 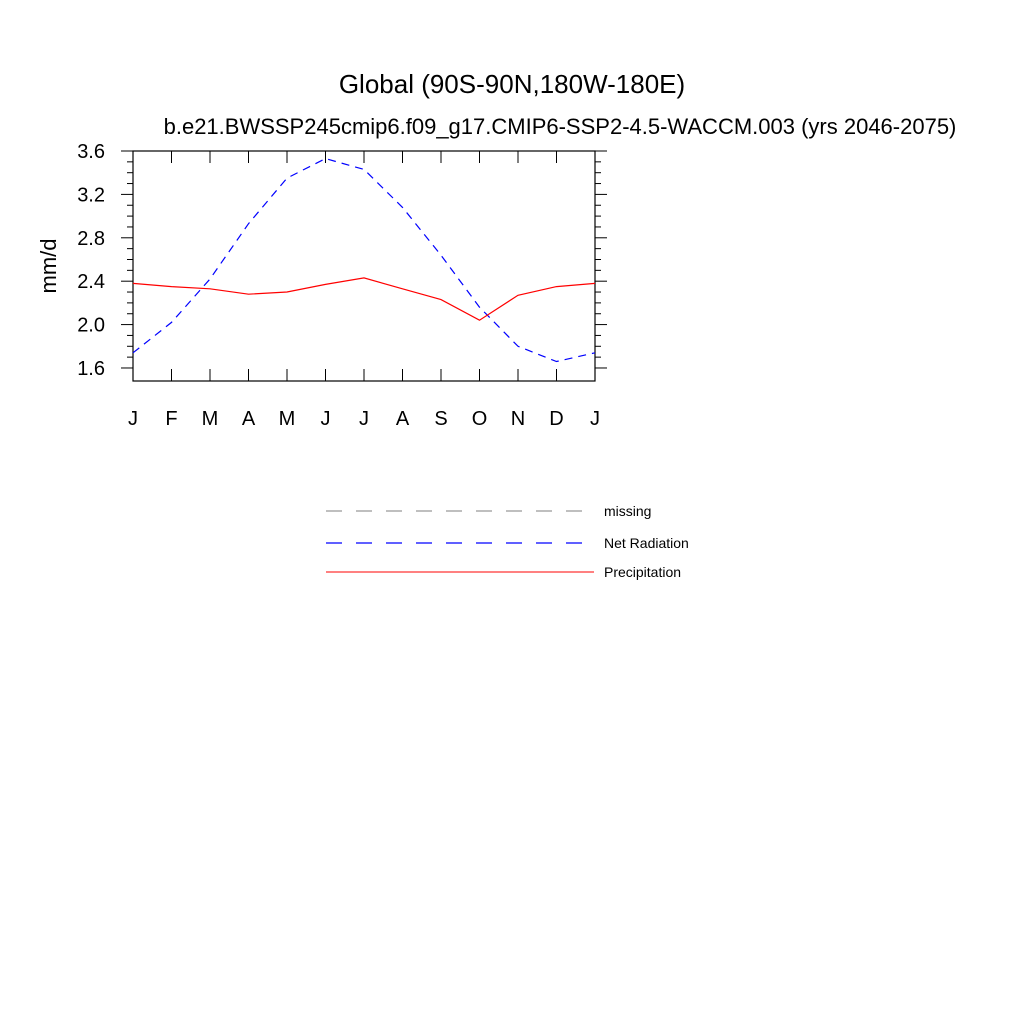 I want to click on y-axis: 1.6 2.0 2.4 2.8 3.2 3.6, so click(x=342, y=260).